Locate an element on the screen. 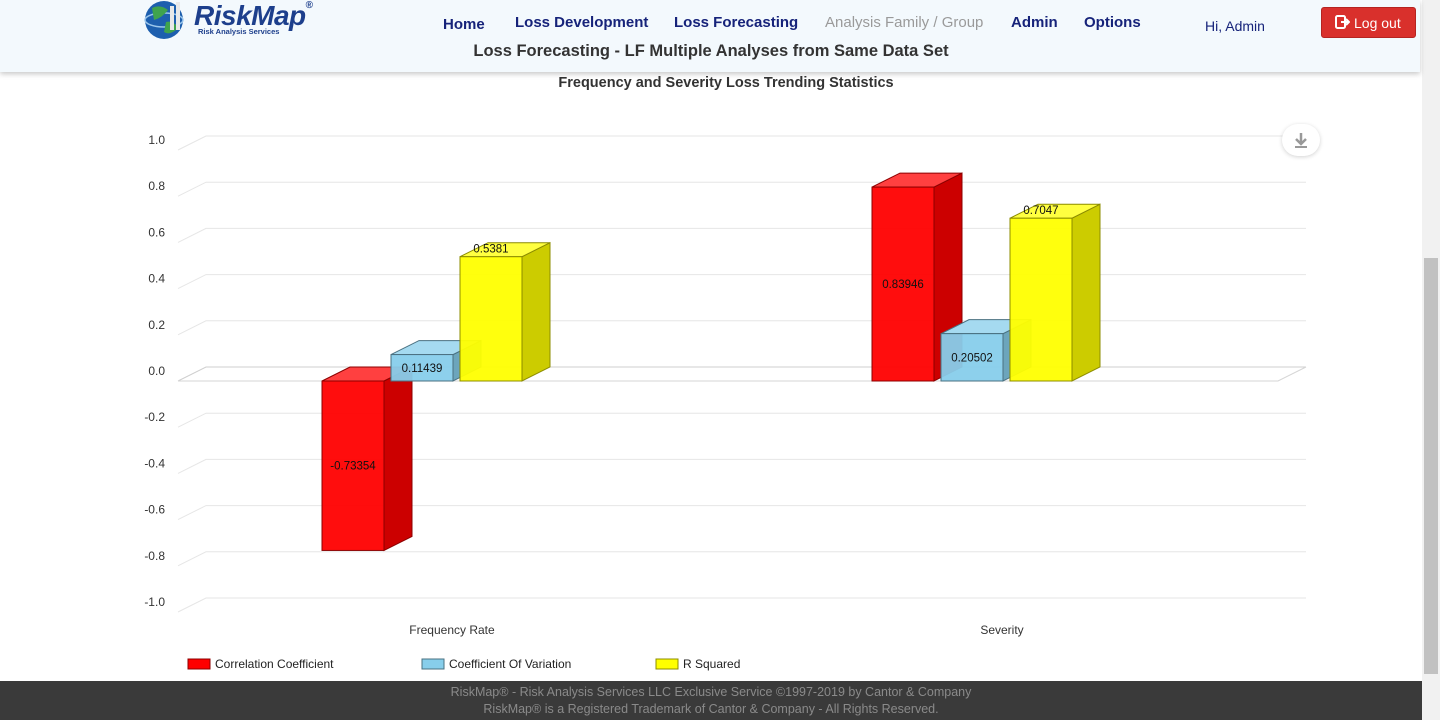 The height and width of the screenshot is (720, 1440). y-tick-label: 0.4 is located at coordinates (156, 279).